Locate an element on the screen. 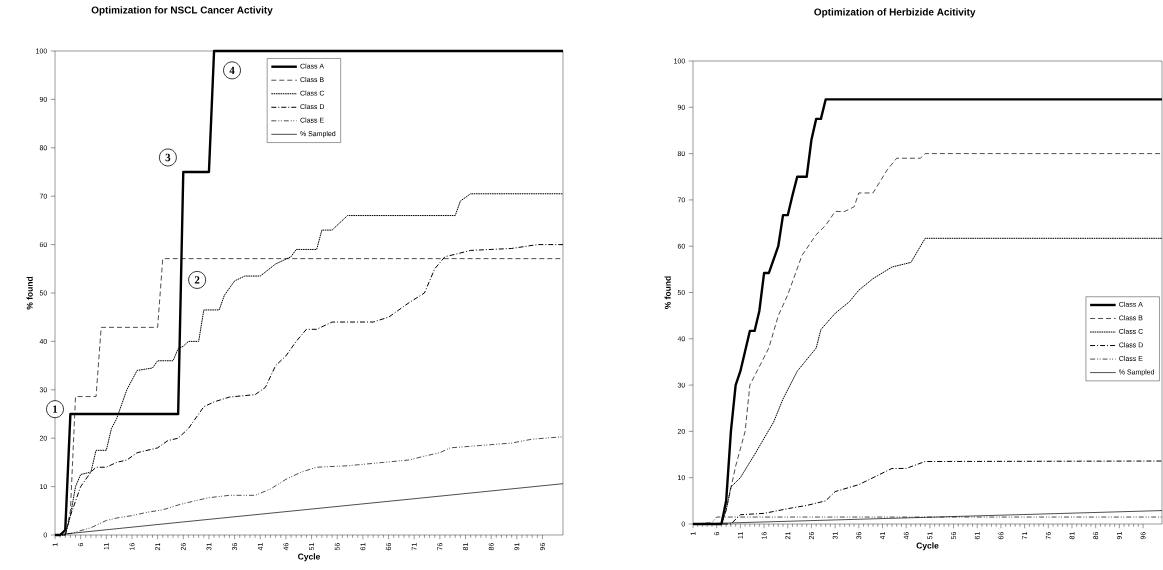 The height and width of the screenshot is (570, 1163). annotation: 3 is located at coordinates (168, 157).